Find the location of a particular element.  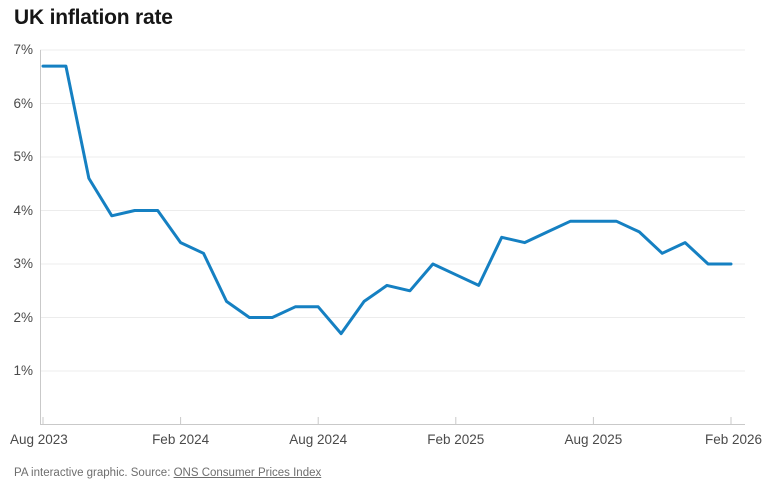

y-axis-label: 1% is located at coordinates (23, 370).